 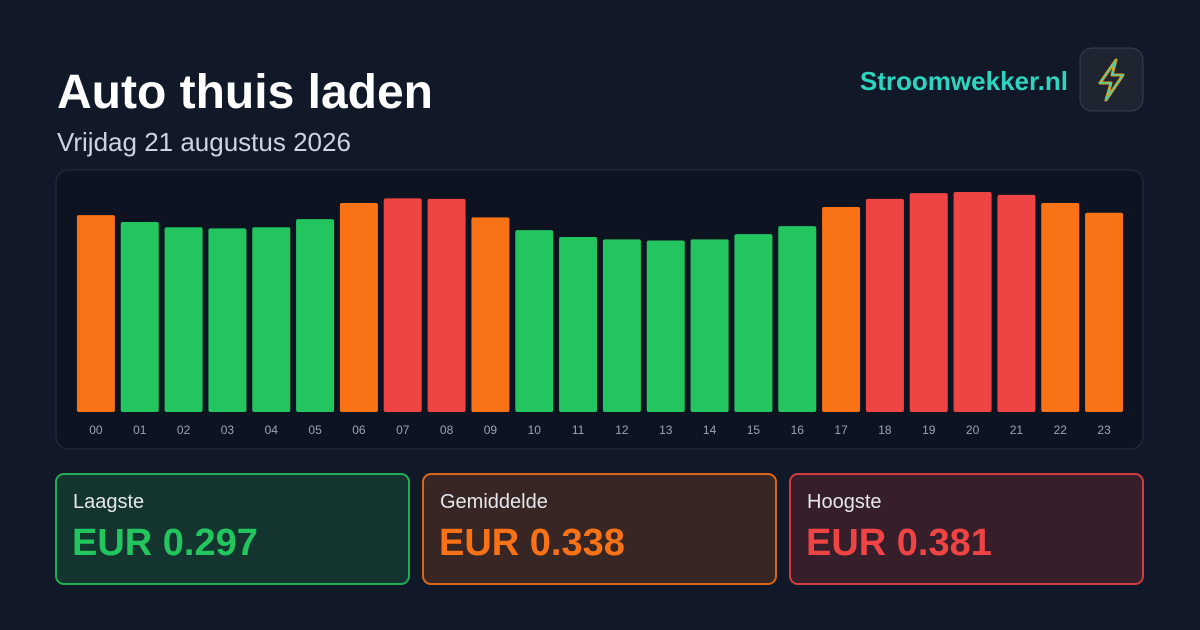 I want to click on x-tick-label: 22, so click(x=1061, y=430).